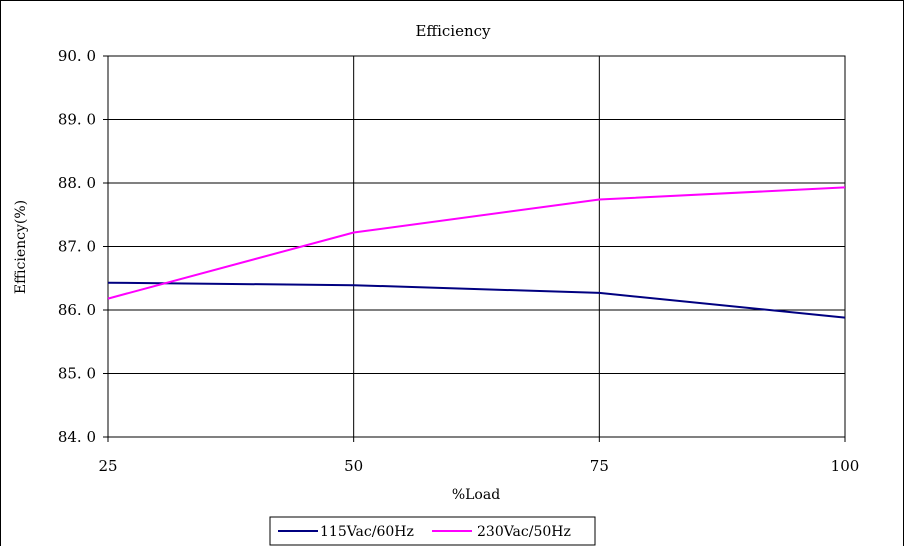 The width and height of the screenshot is (904, 546). What do you see at coordinates (77, 56) in the screenshot?
I see `y-tick-label: 90. 0` at bounding box center [77, 56].